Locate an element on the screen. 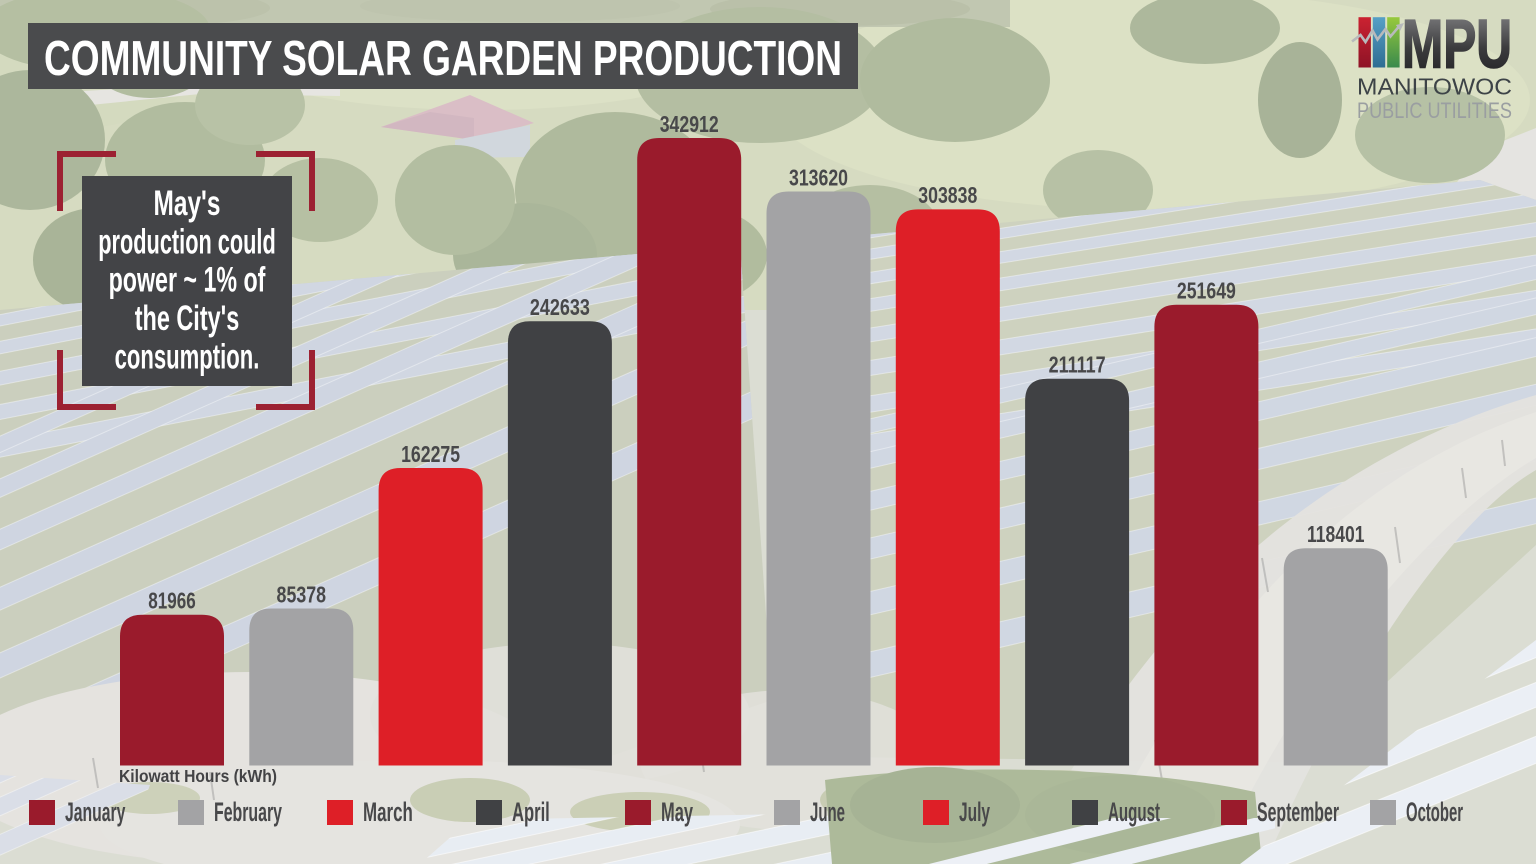 The image size is (1536, 864). svg-text: 118401 is located at coordinates (1336, 534).